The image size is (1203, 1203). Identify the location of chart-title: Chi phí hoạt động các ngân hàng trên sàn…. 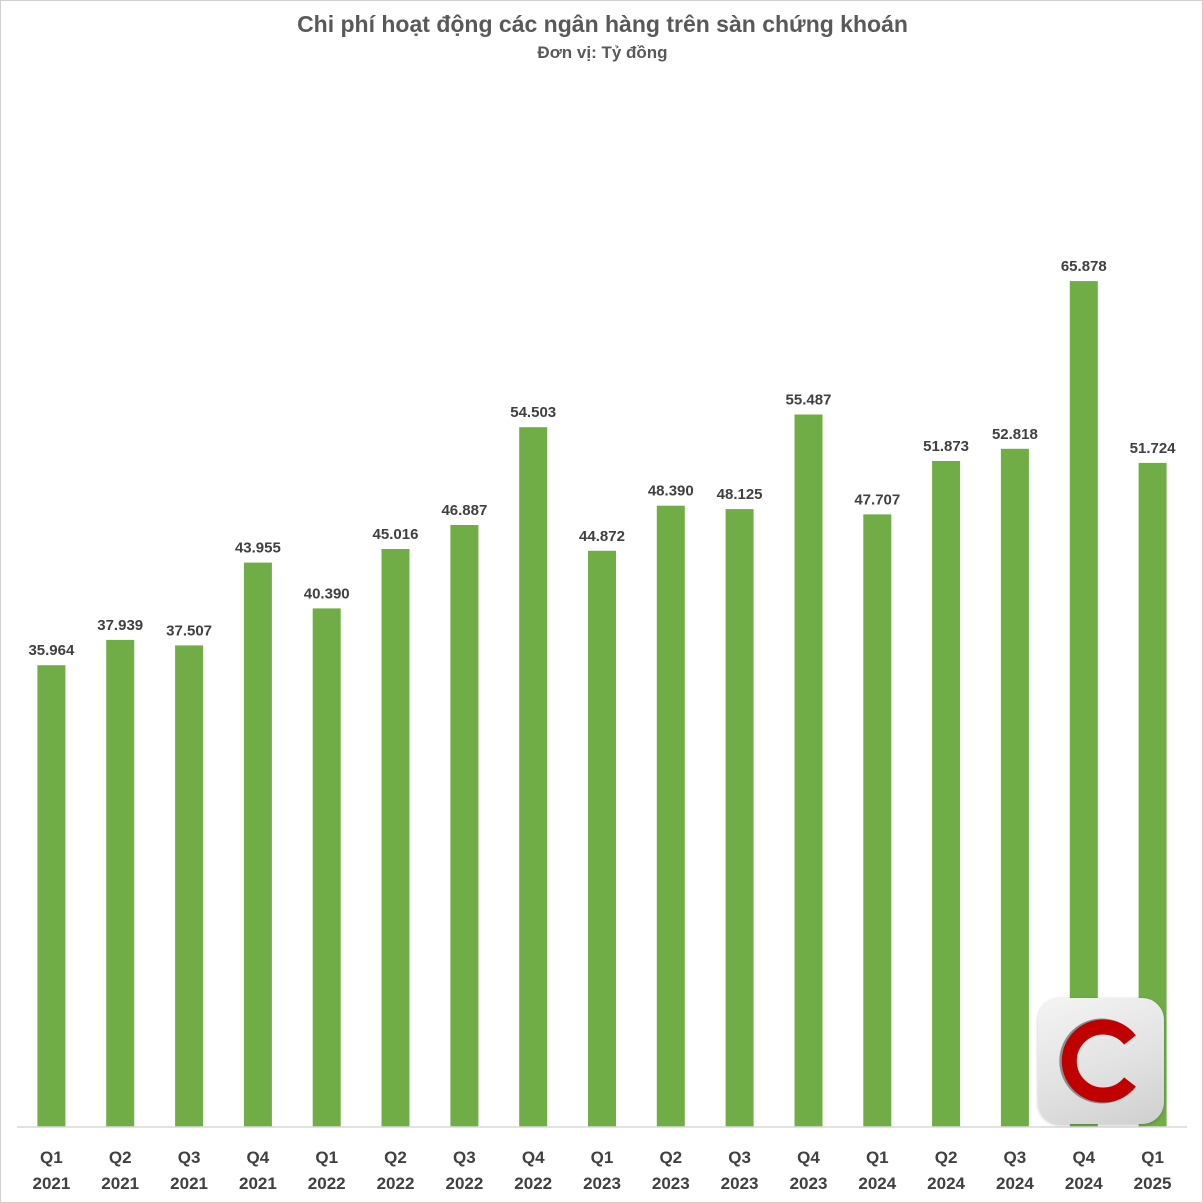
(602, 24).